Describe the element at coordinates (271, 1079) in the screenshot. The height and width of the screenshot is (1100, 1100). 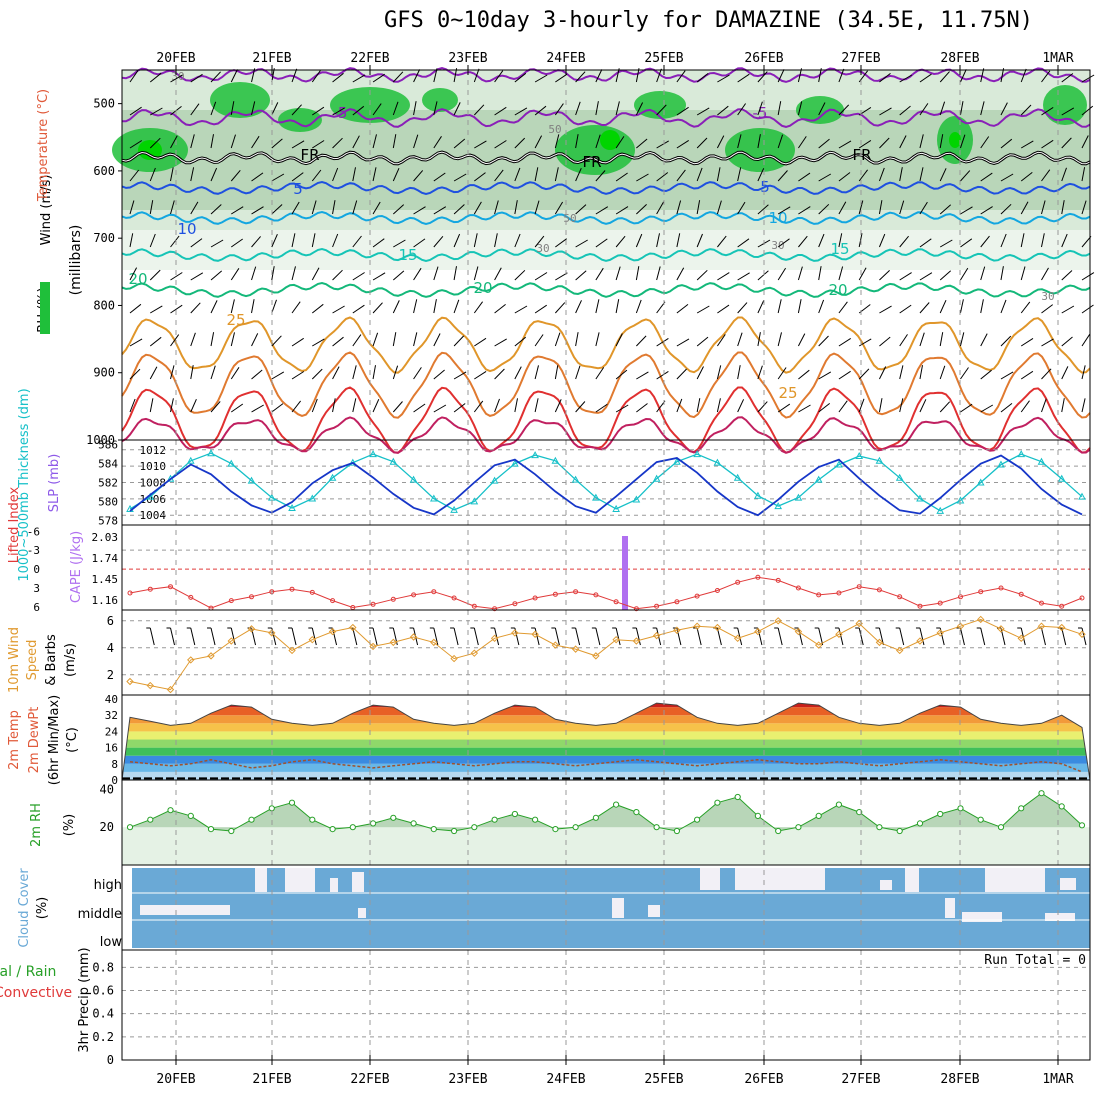
I see `date-label-bottom: 21FEB` at that location.